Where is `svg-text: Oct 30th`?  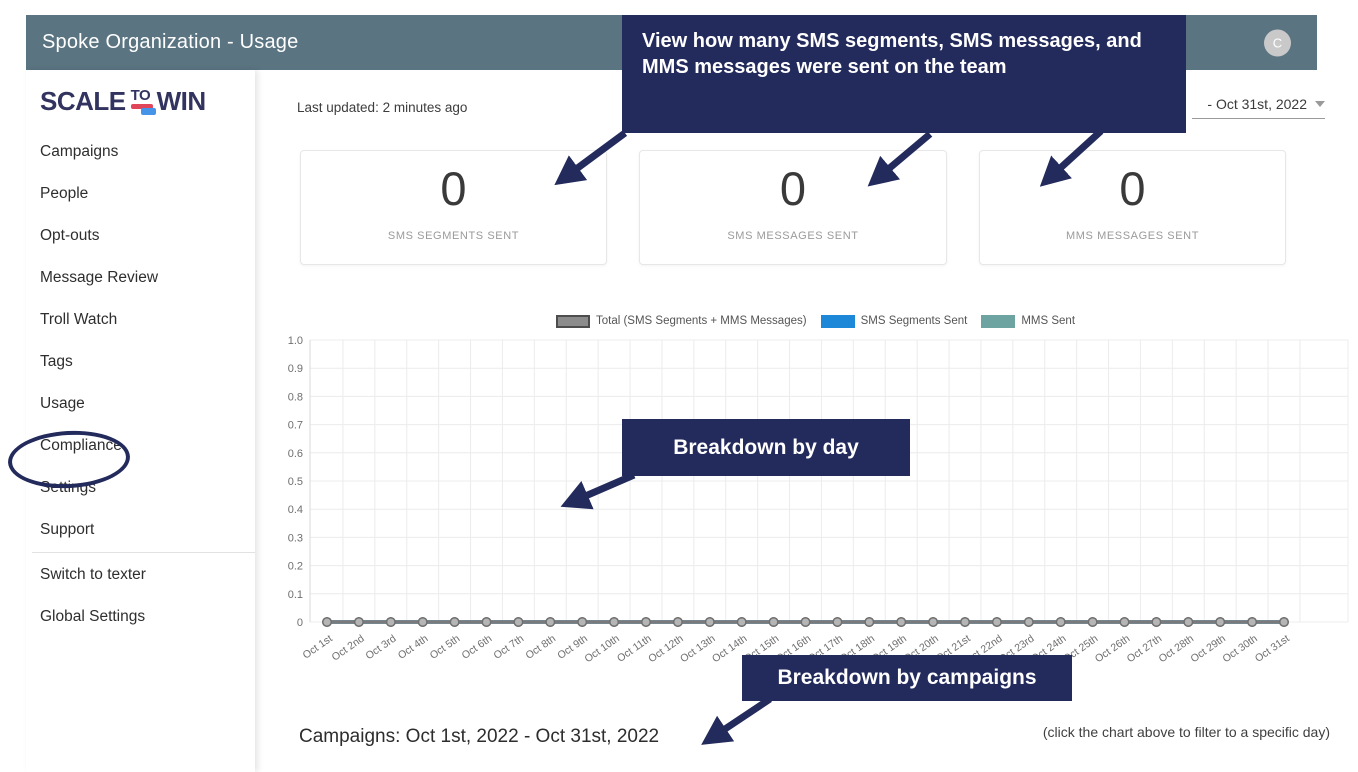 svg-text: Oct 30th is located at coordinates (1240, 649).